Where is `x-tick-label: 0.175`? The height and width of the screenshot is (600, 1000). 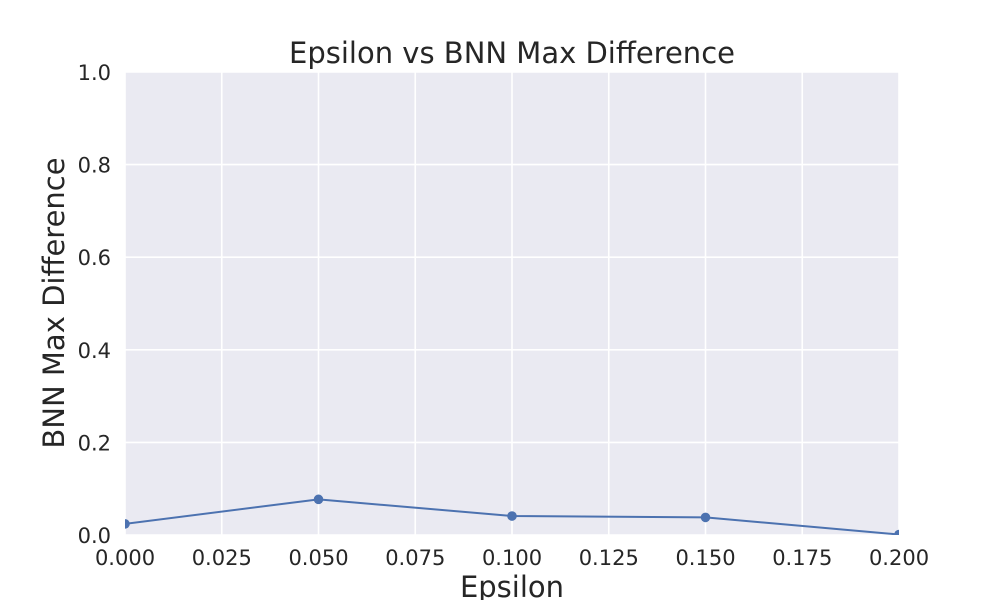
x-tick-label: 0.175 is located at coordinates (802, 558).